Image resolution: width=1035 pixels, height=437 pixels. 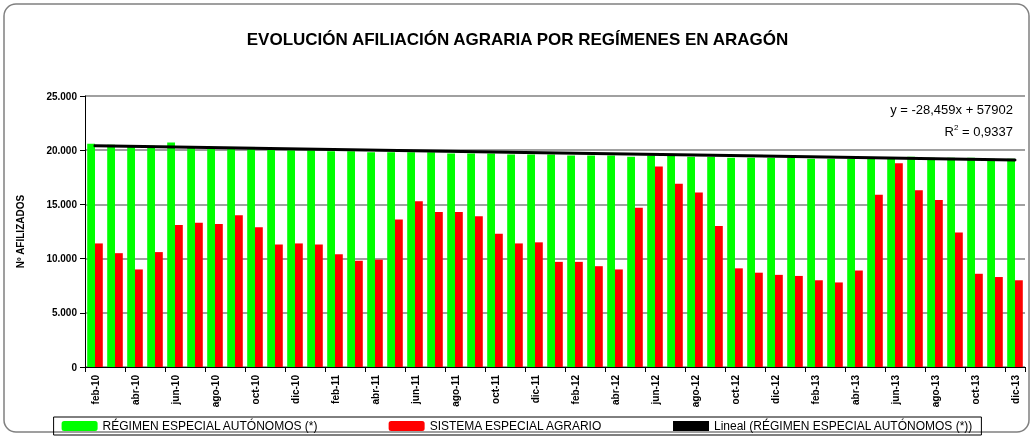 I want to click on x-tick-label: jun-12, so click(x=655, y=390).